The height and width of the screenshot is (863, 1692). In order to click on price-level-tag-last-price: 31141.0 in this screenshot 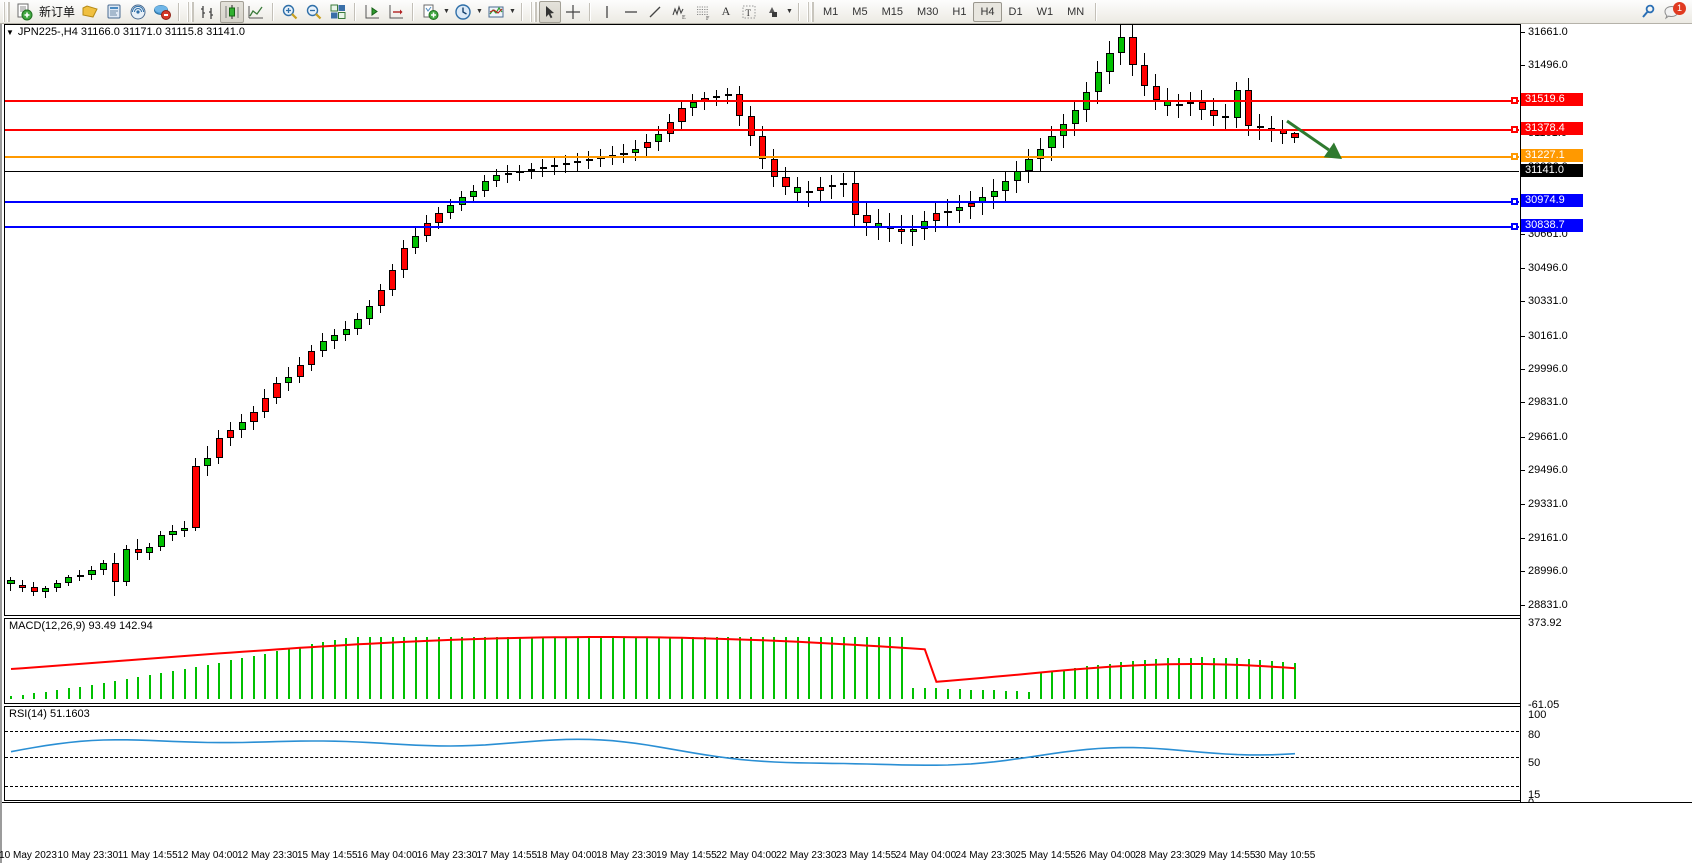, I will do `click(1552, 170)`.